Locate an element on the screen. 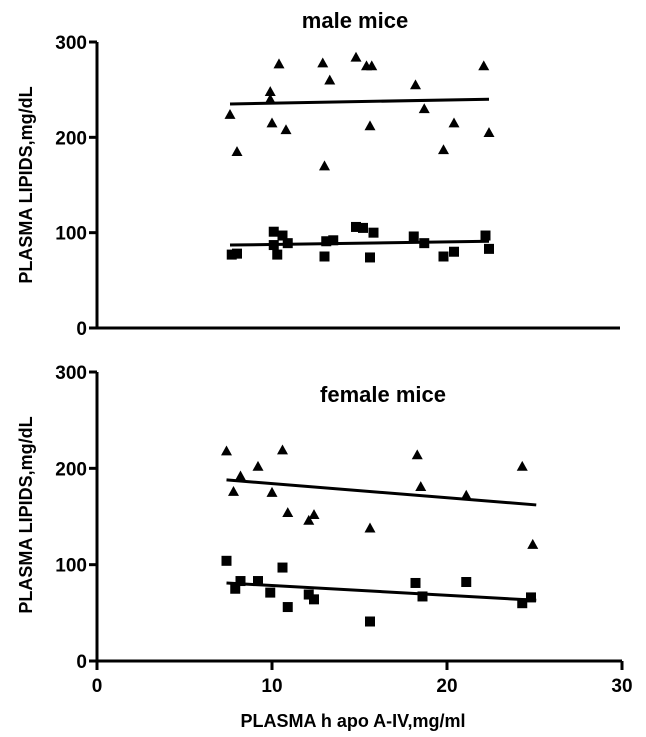  x-tick-label: 30 is located at coordinates (621, 686).